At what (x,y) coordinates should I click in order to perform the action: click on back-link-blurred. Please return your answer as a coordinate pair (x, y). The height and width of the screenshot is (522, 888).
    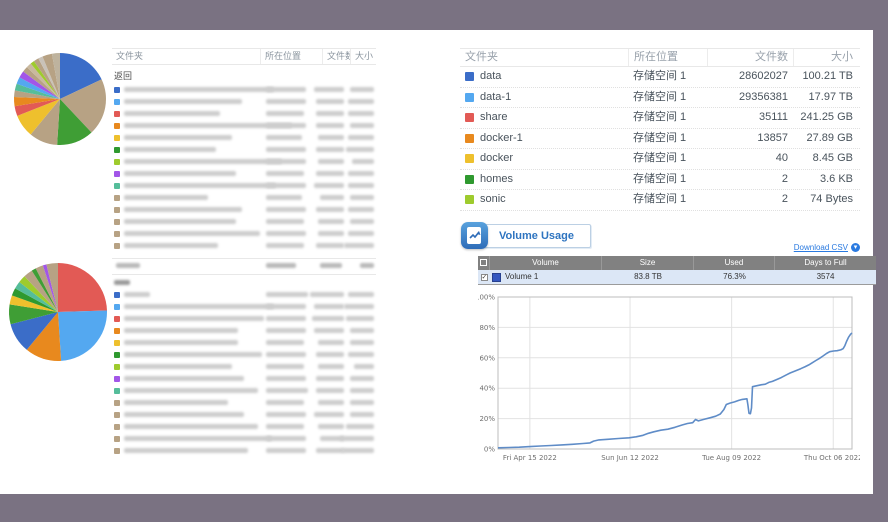
    Looking at the image, I should click on (122, 282).